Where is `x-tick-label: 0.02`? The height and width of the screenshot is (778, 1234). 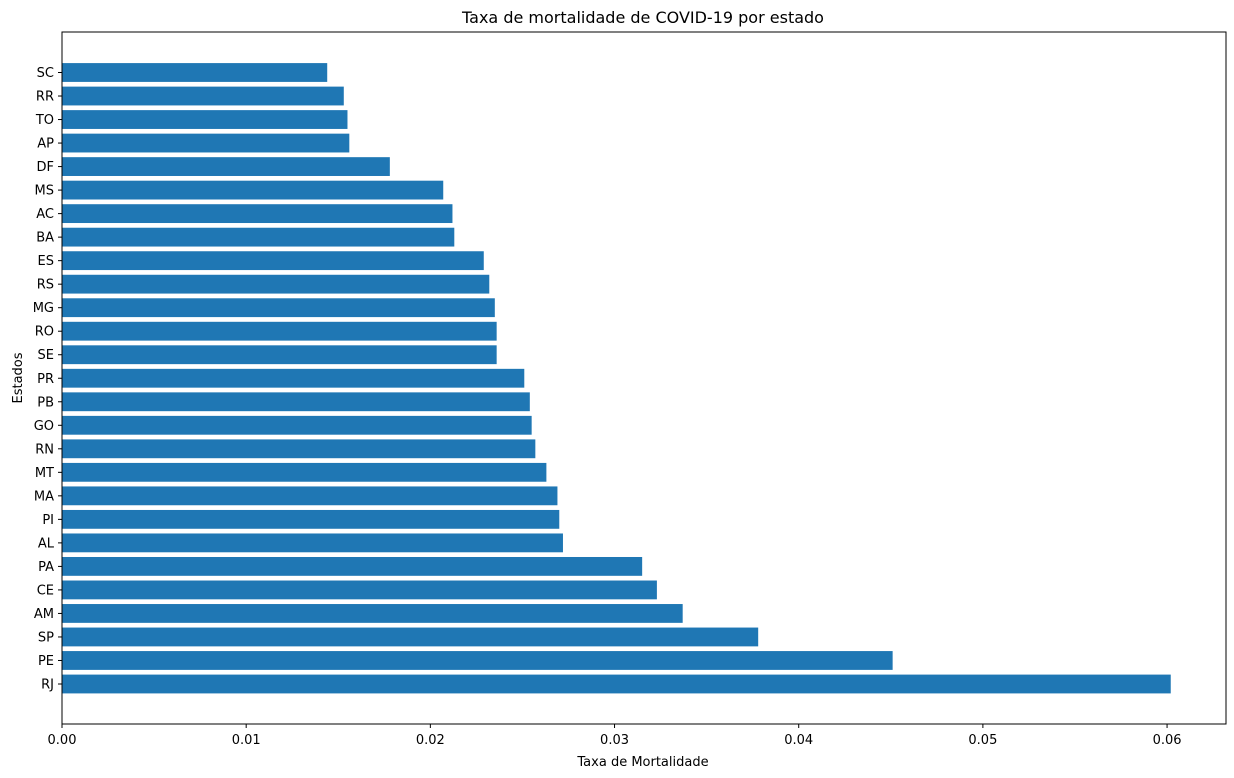 x-tick-label: 0.02 is located at coordinates (430, 740).